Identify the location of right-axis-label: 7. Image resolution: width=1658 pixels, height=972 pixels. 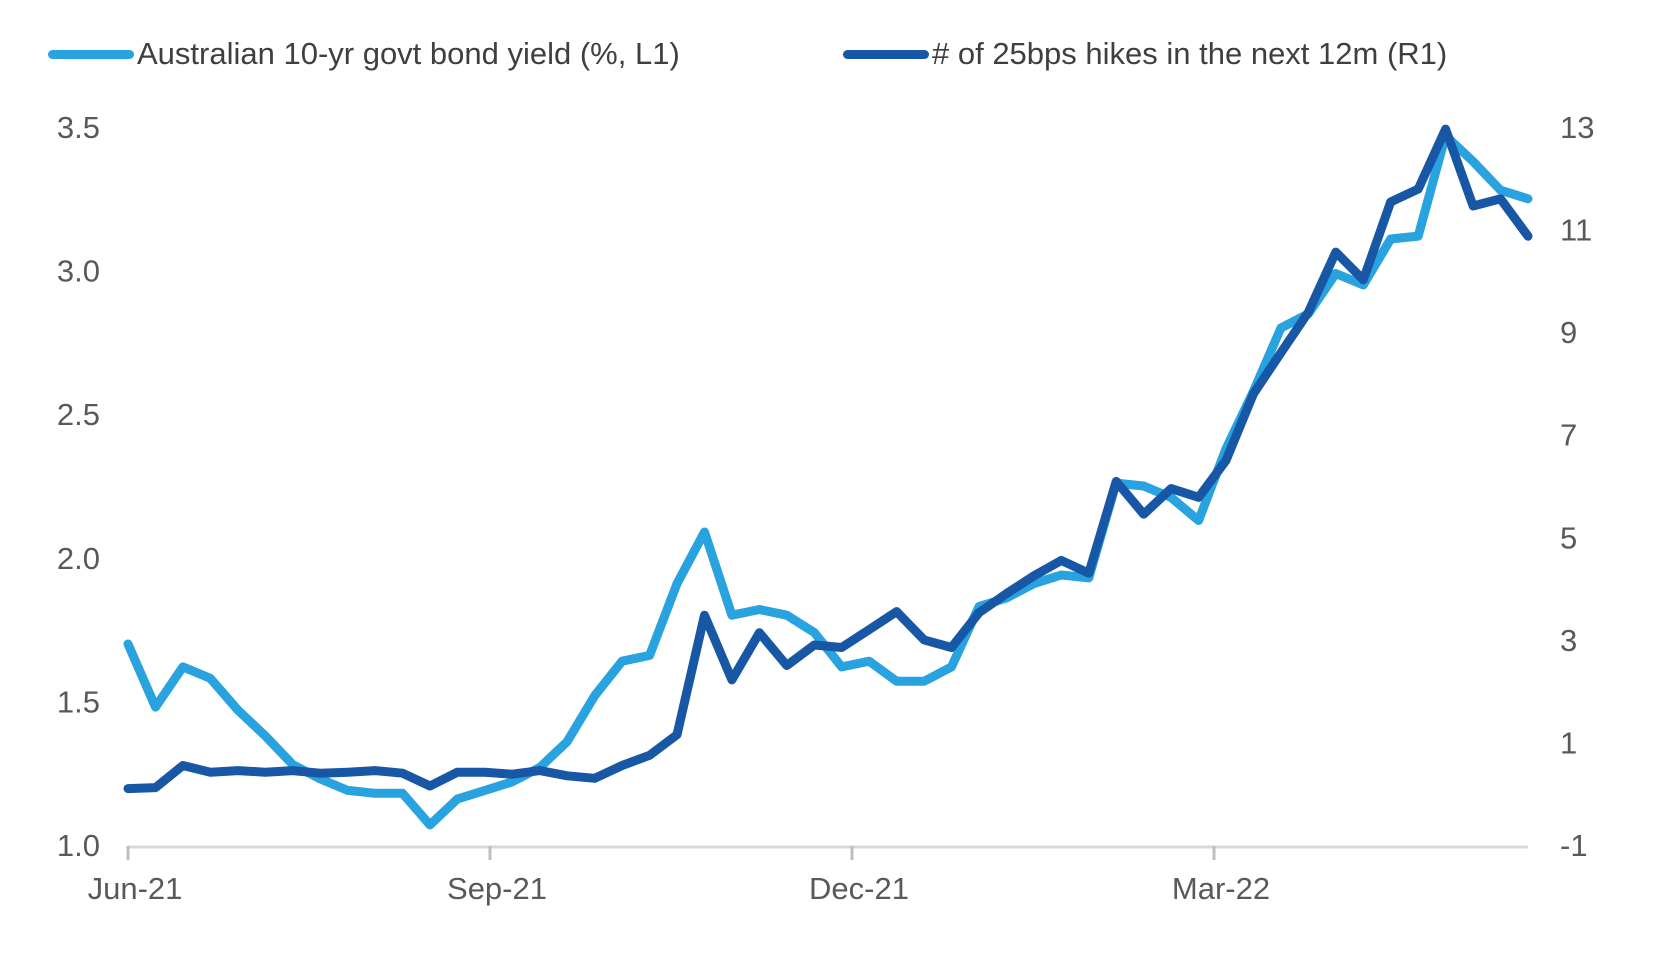
(1568, 435).